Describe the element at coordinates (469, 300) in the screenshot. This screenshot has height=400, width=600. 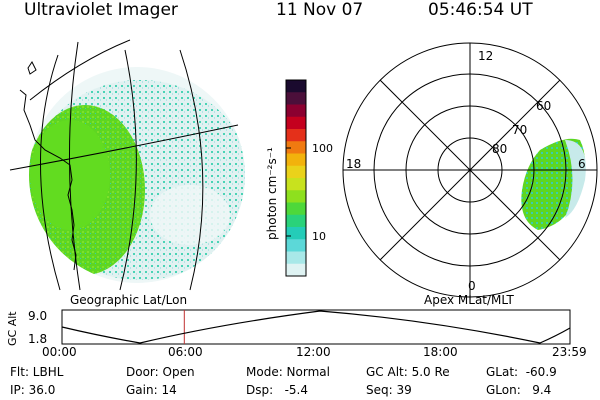
I see `polar-plot-label: Apex MLat/MLT` at that location.